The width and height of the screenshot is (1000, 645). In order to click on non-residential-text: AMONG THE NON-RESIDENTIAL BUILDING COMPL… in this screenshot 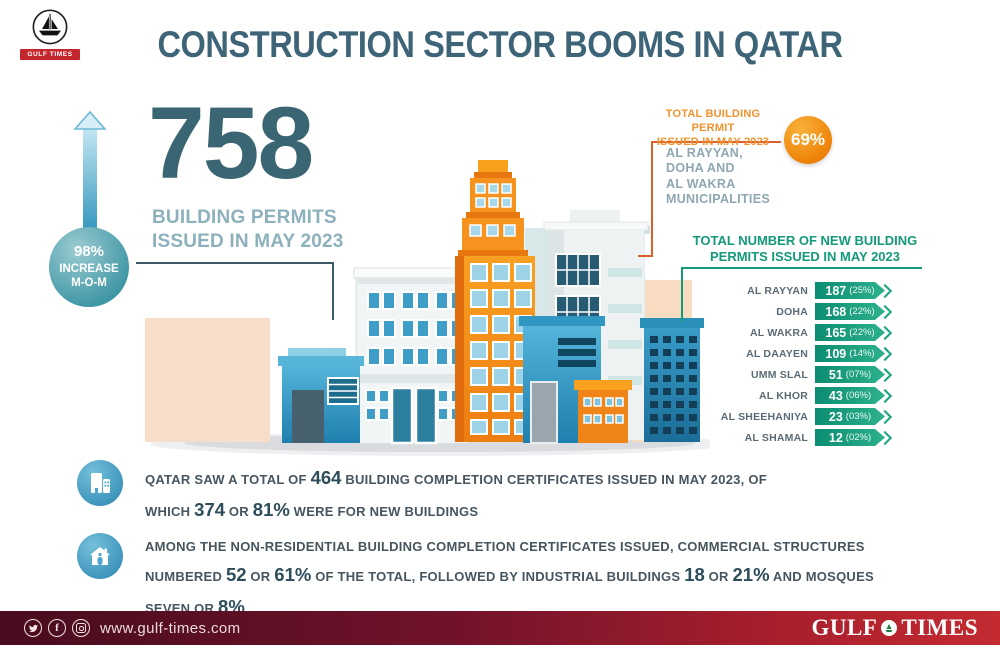, I will do `click(525, 580)`.